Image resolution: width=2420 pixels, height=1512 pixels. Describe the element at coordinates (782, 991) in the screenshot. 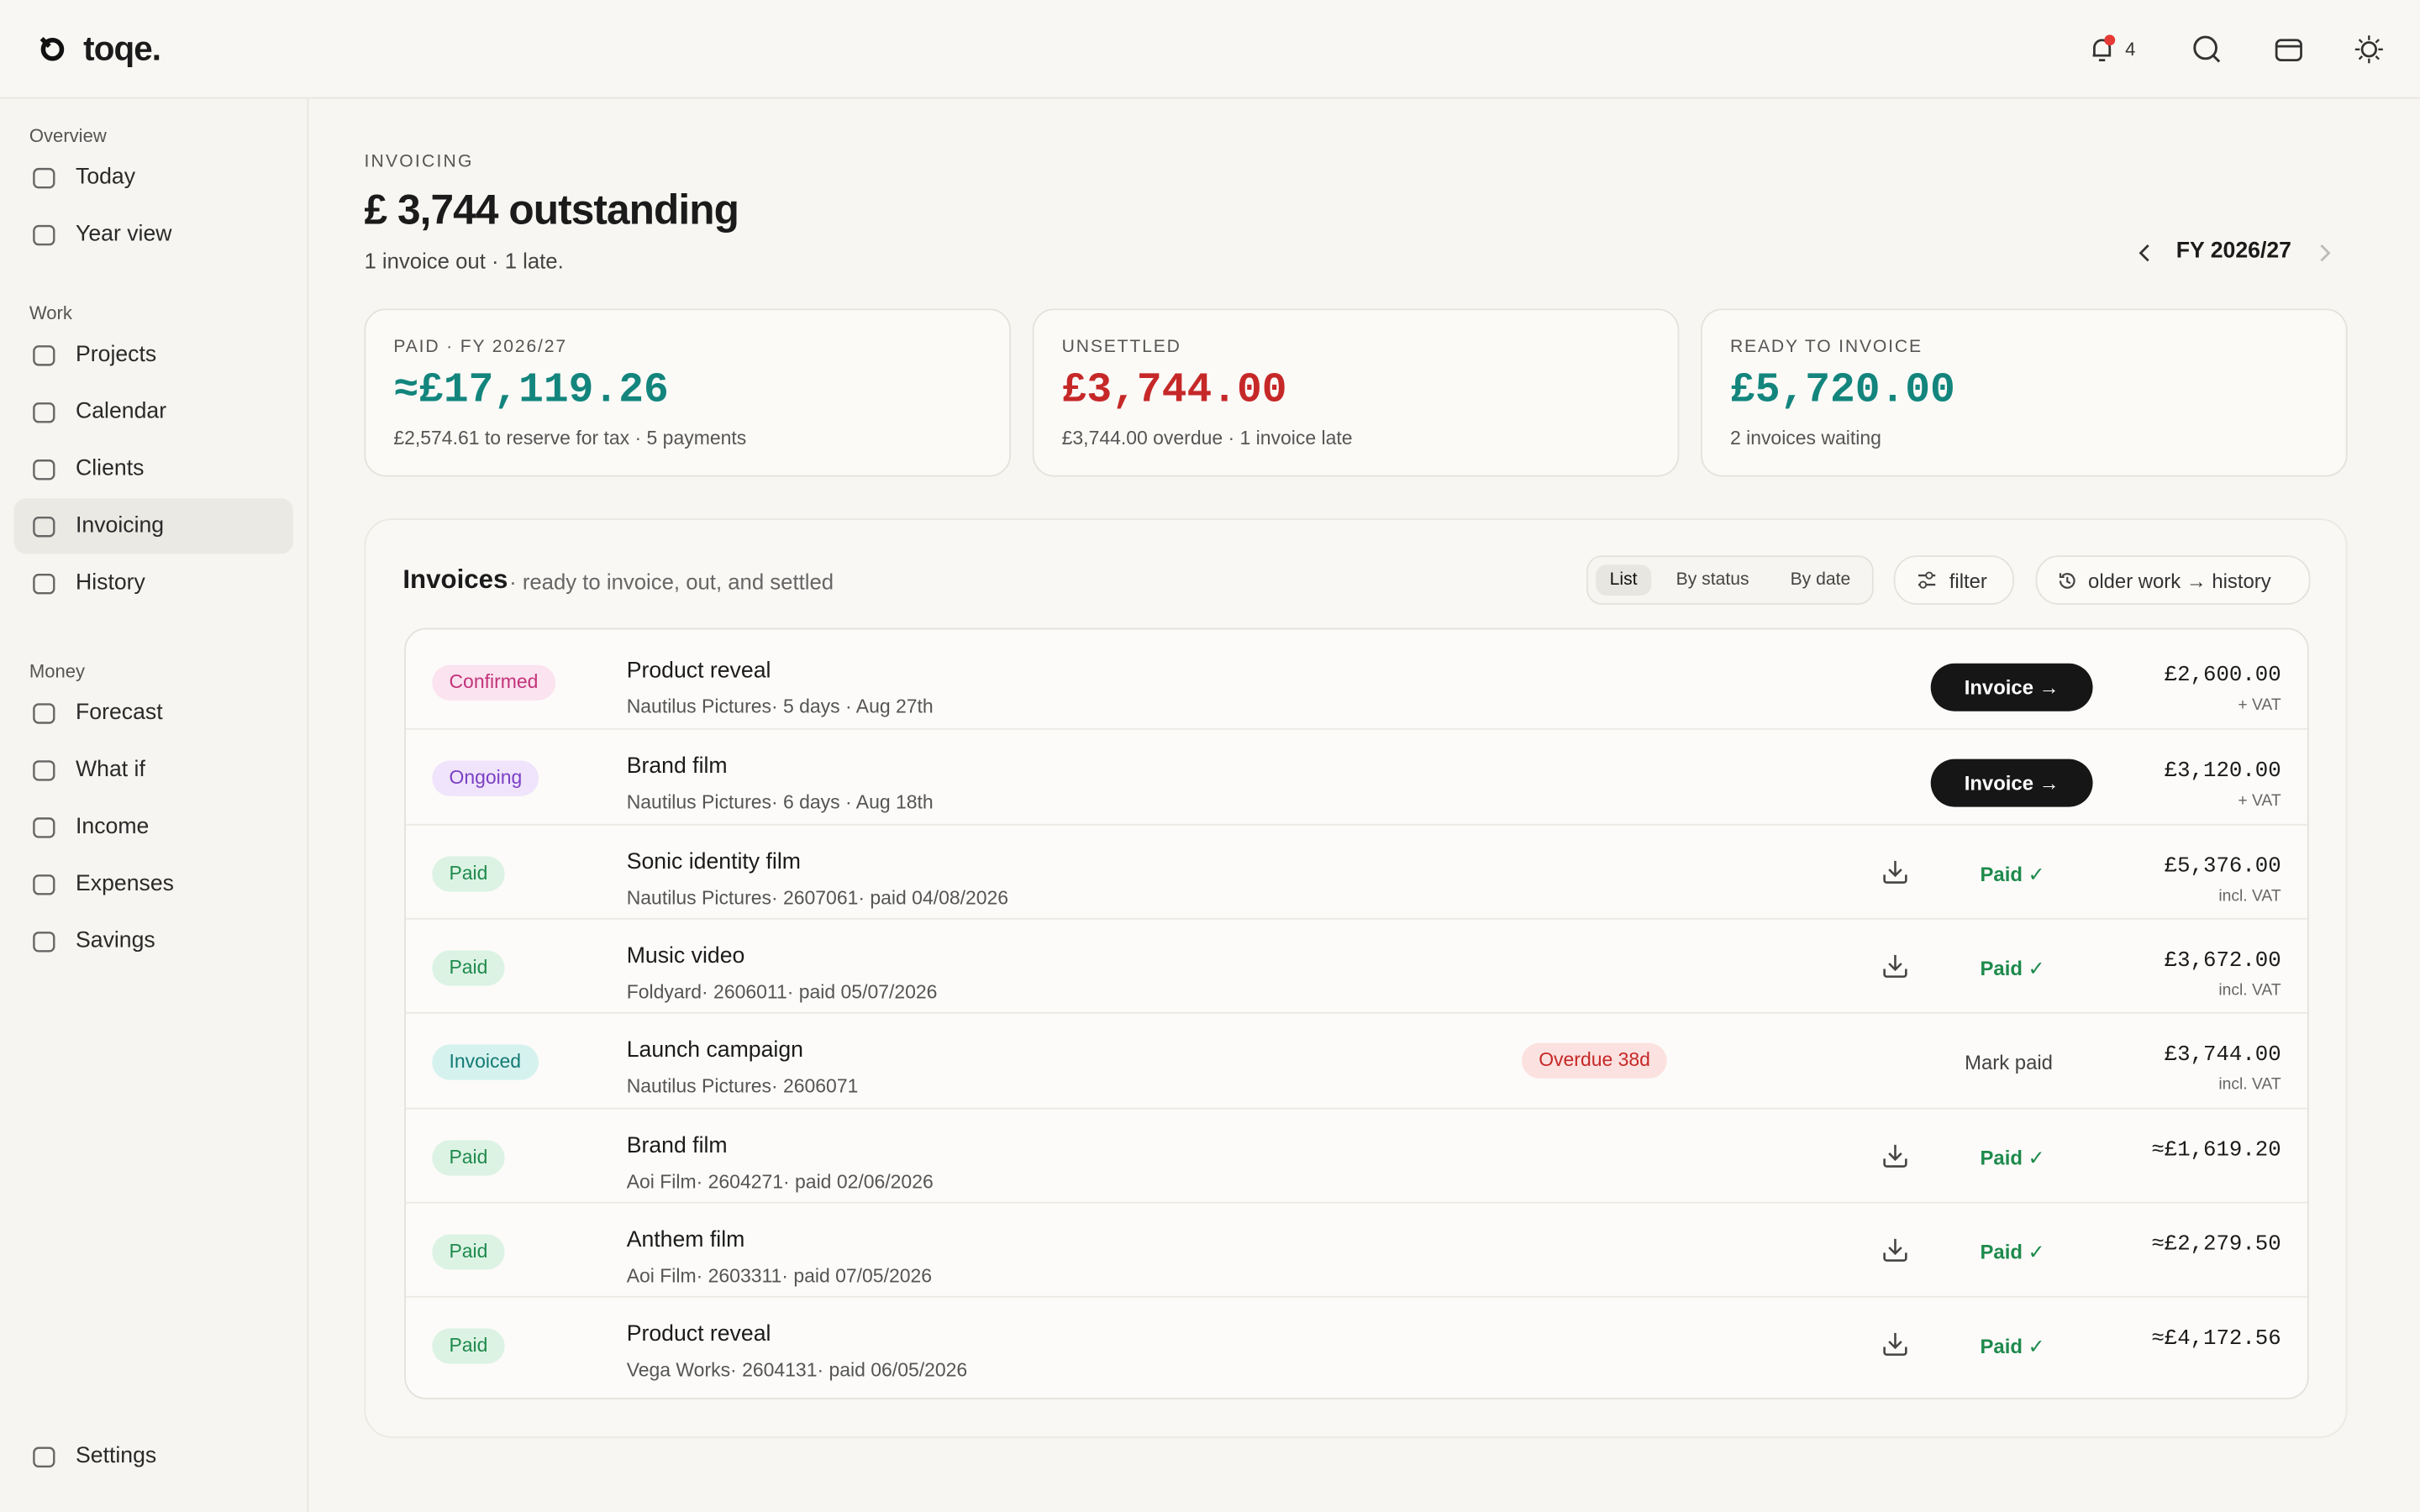

I see `invoice-meta: Foldyard· 2606011· paid 05/07/2026` at that location.